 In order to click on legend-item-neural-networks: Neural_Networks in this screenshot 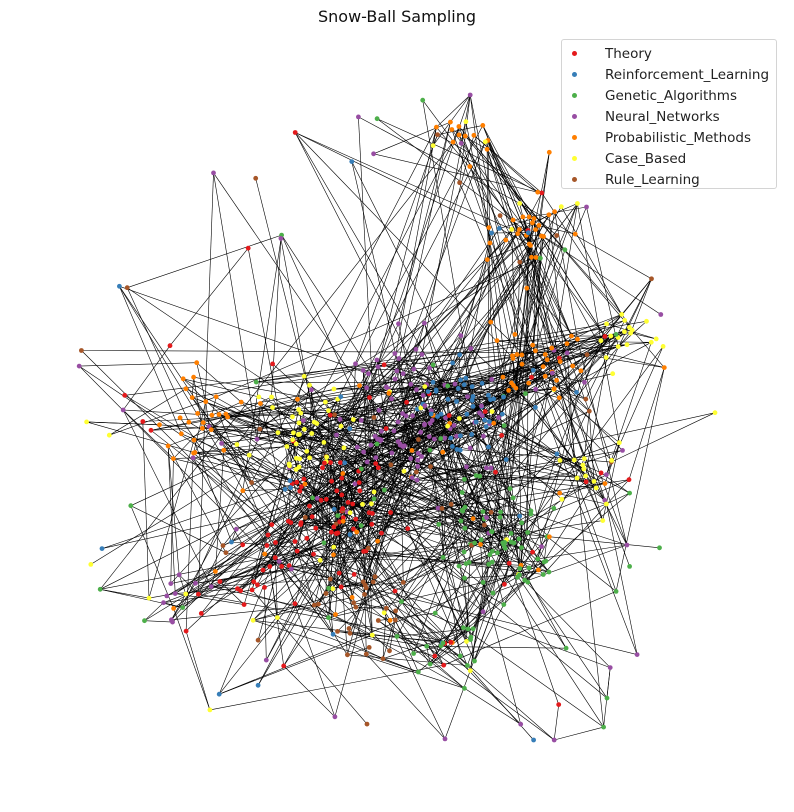, I will do `click(674, 116)`.